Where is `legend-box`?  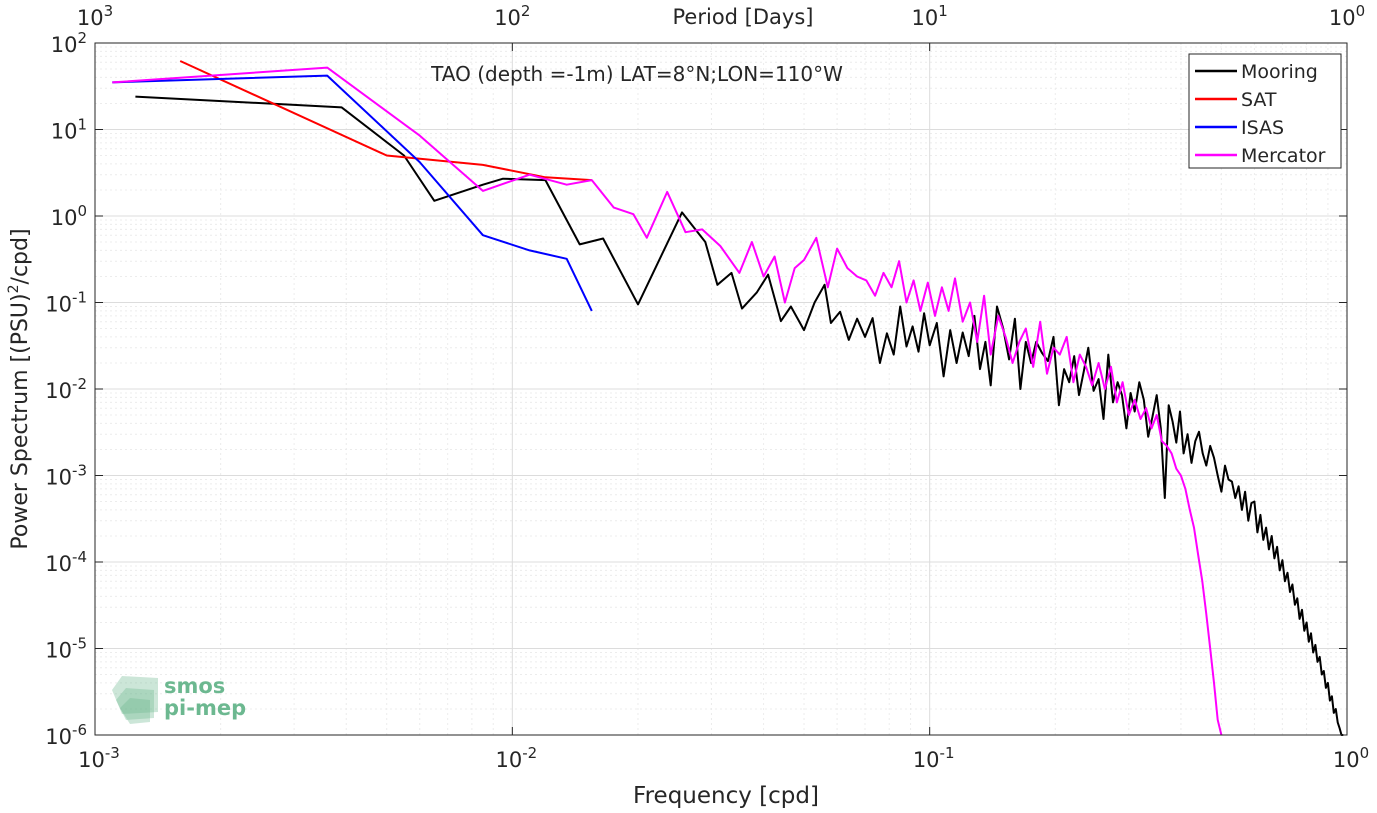
legend-box is located at coordinates (1265, 111).